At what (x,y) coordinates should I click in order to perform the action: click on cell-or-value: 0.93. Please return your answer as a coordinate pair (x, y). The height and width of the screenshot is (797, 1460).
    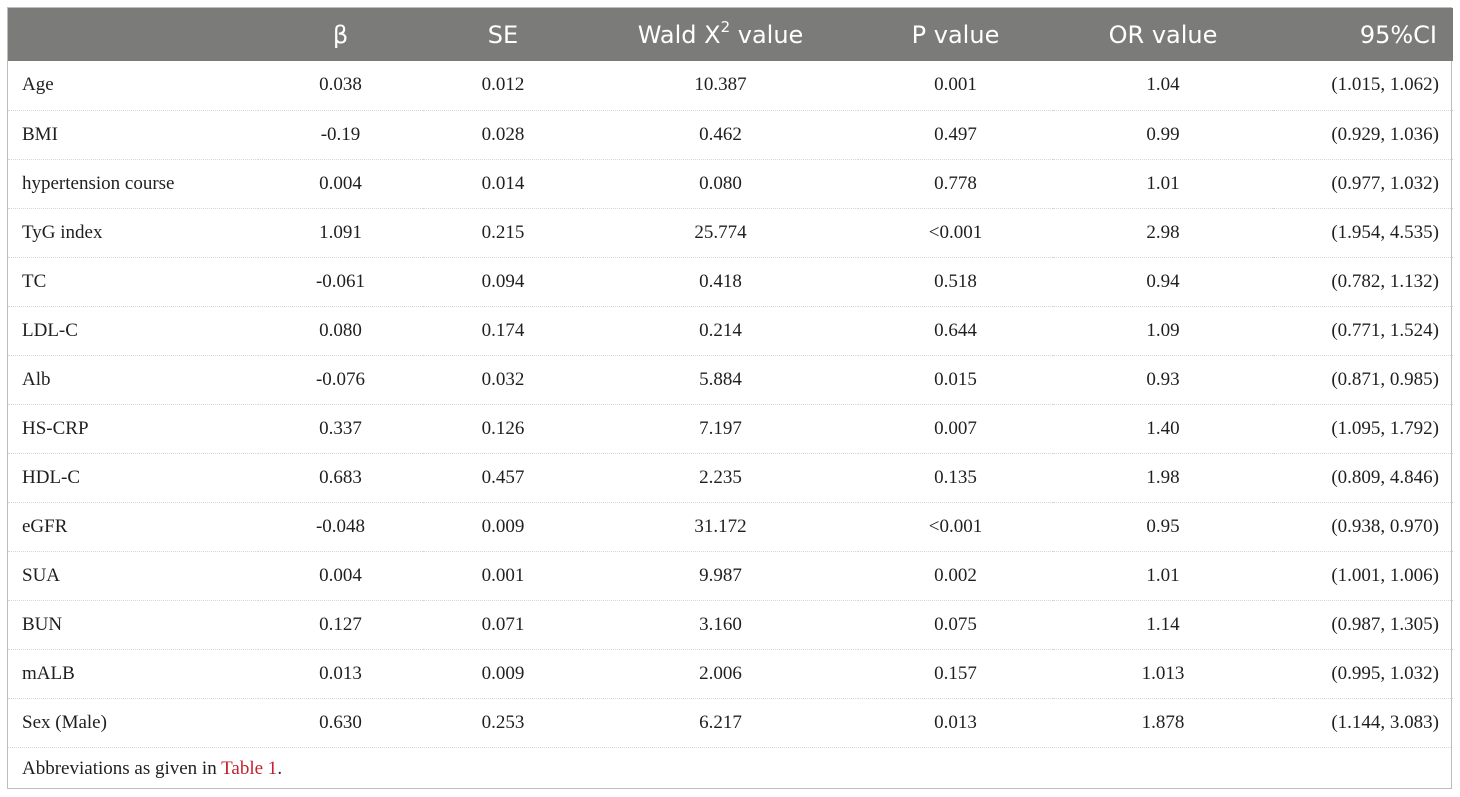
    Looking at the image, I should click on (1163, 379).